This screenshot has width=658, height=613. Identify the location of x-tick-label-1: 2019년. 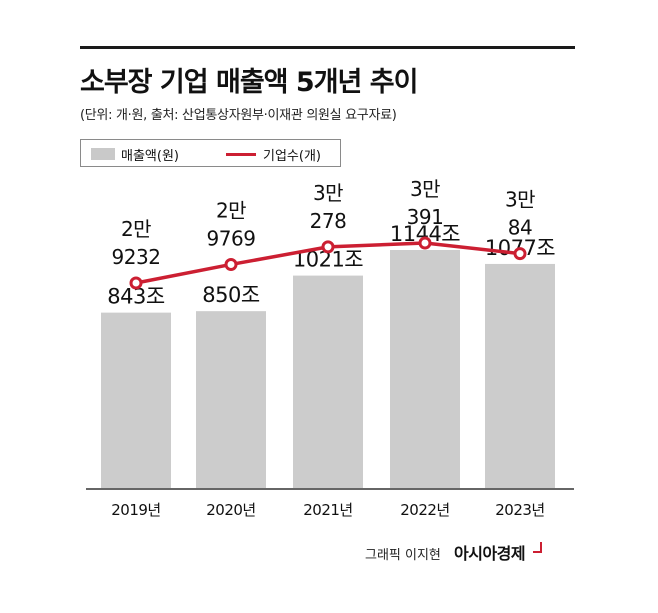
(135, 510).